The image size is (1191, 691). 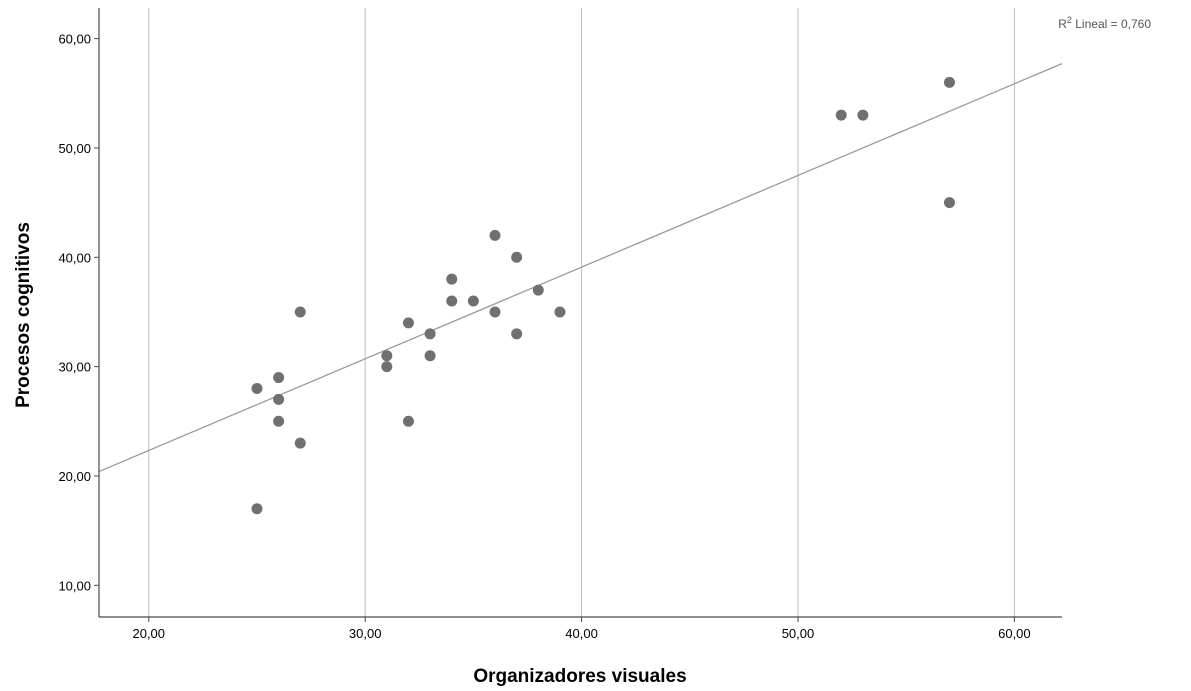 I want to click on r2-superscript: 2, so click(x=1069, y=20).